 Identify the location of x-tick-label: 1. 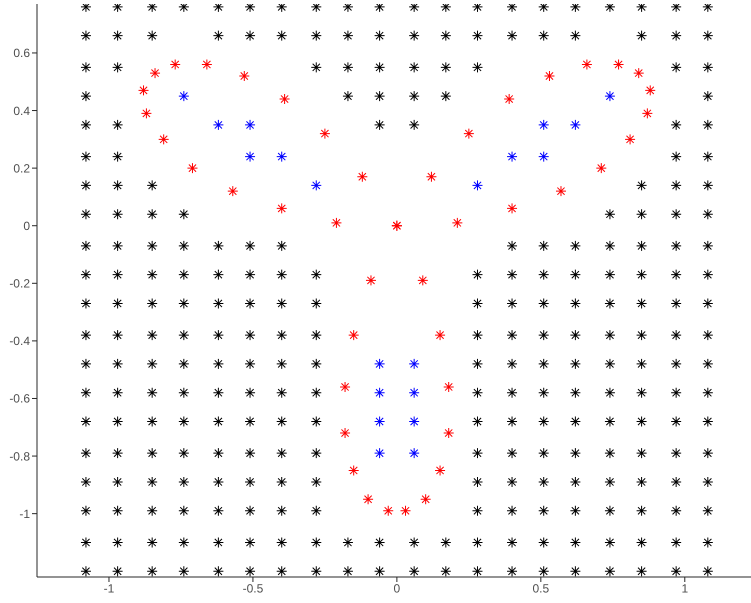
(684, 589).